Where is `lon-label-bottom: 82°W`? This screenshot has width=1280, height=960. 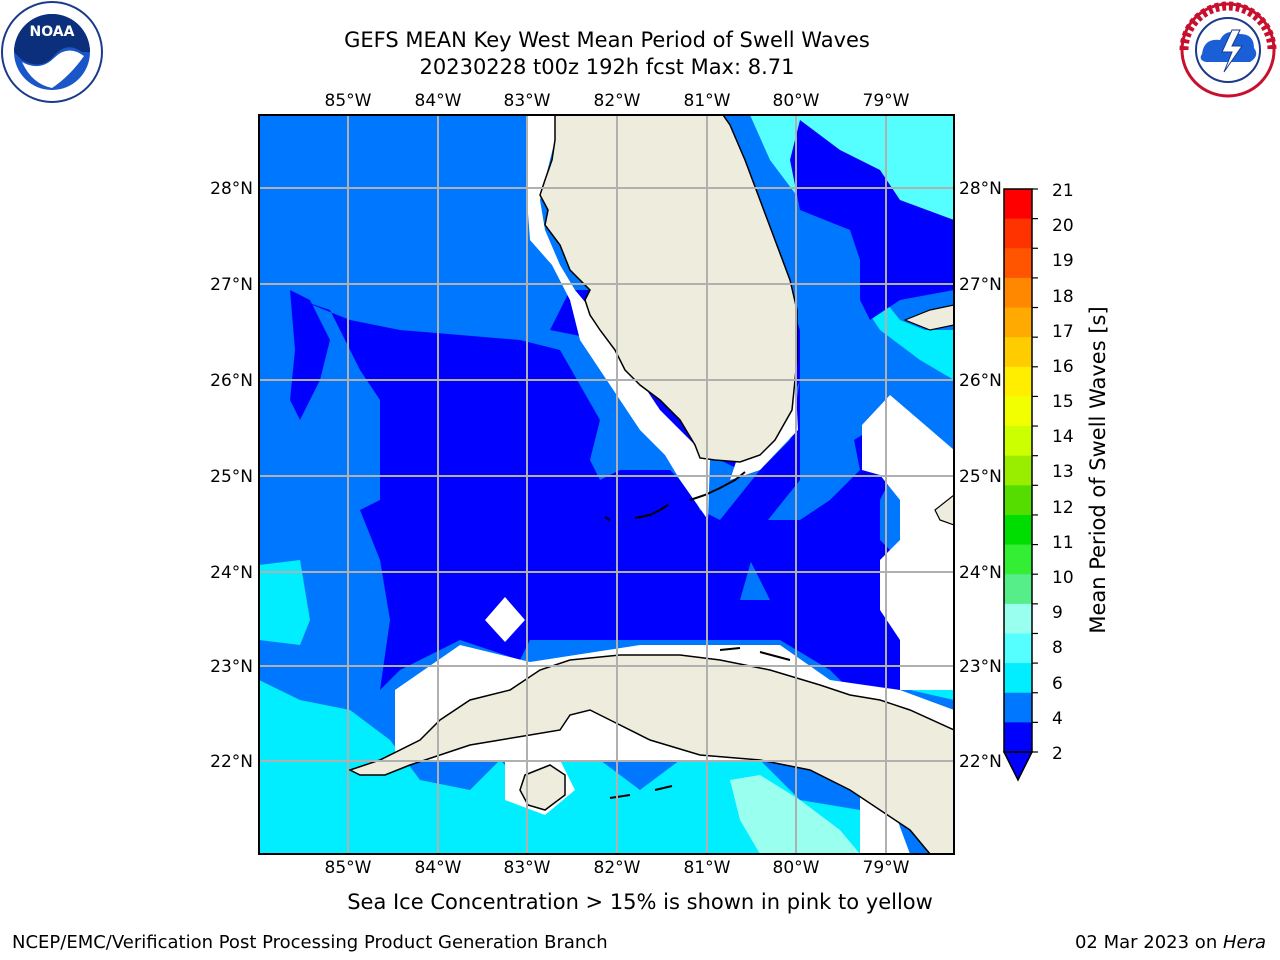
lon-label-bottom: 82°W is located at coordinates (617, 868).